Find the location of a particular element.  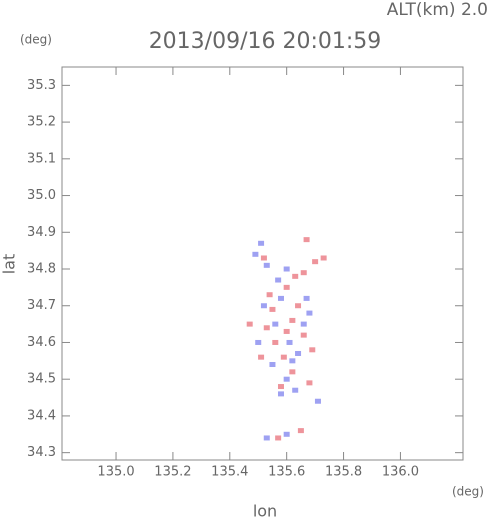

x-tick-label: 135.4 is located at coordinates (229, 472).